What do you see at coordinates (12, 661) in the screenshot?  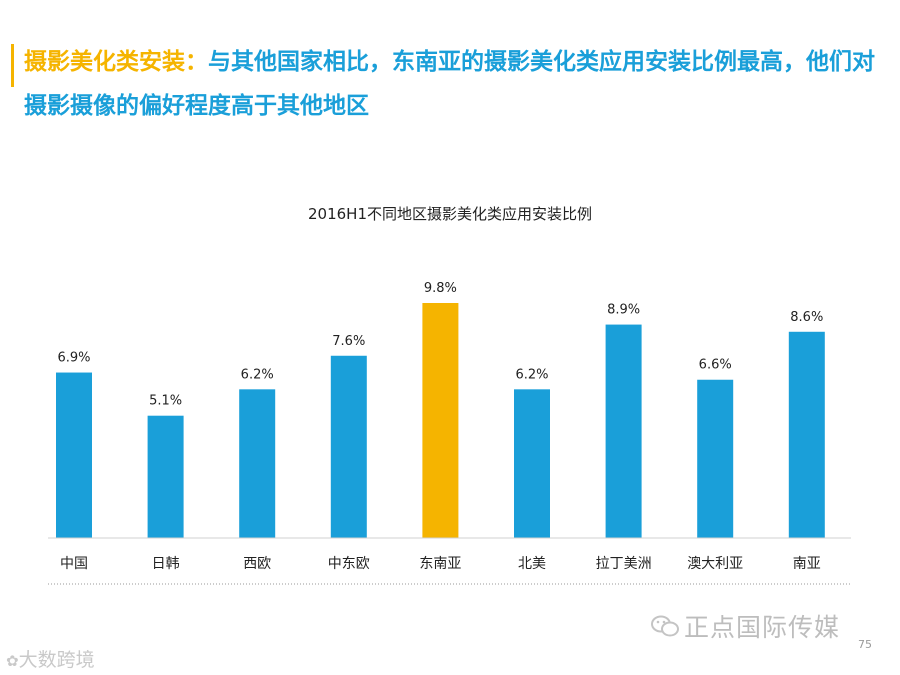 I see `logo-icon: ✿` at bounding box center [12, 661].